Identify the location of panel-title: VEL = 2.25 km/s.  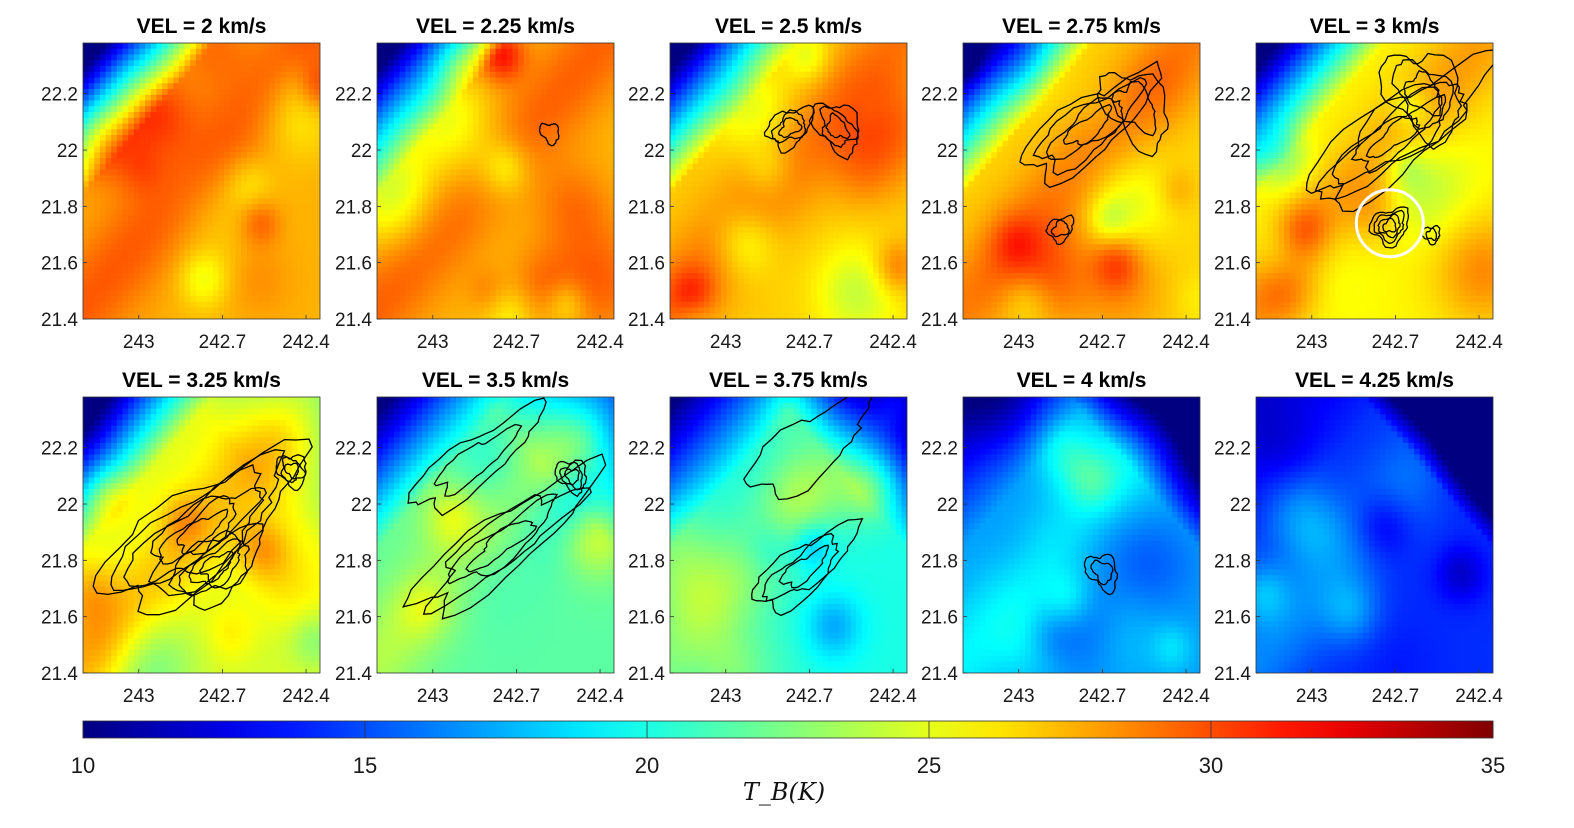
(495, 26).